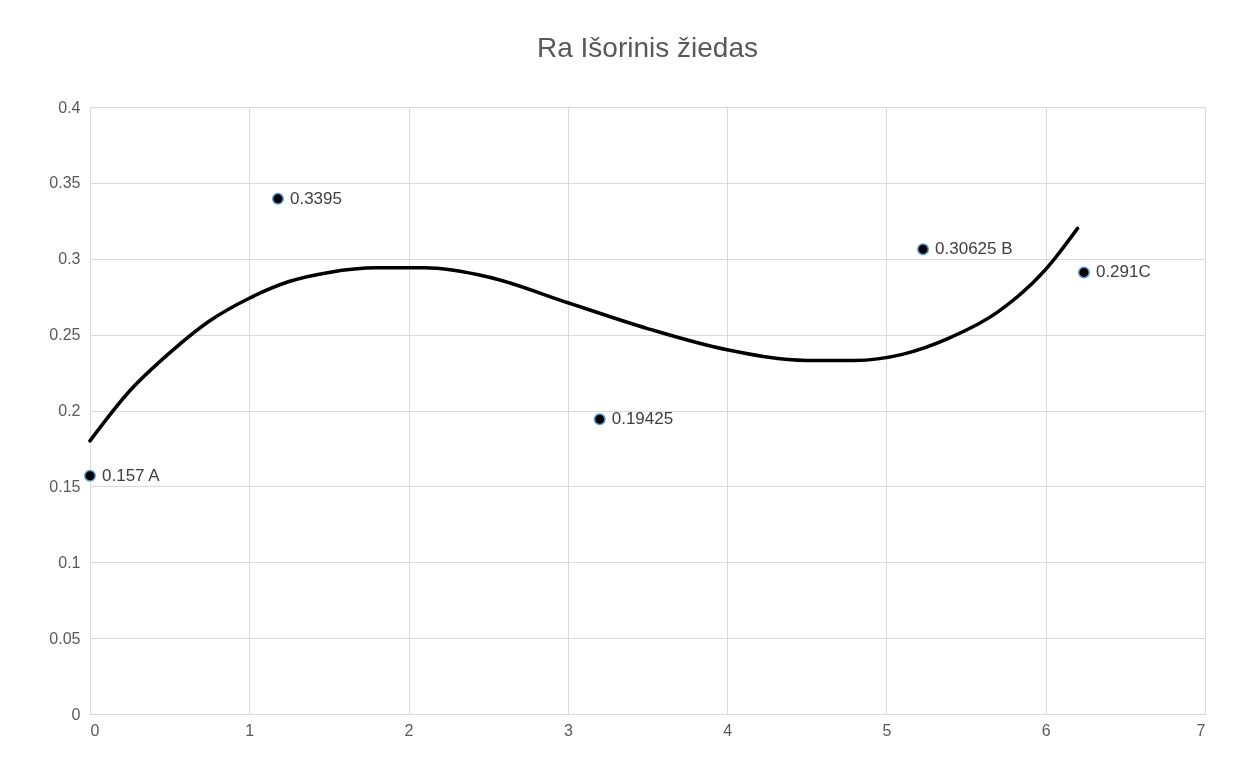 This screenshot has width=1255, height=771. Describe the element at coordinates (642, 419) in the screenshot. I see `data-label: 0.19425` at that location.